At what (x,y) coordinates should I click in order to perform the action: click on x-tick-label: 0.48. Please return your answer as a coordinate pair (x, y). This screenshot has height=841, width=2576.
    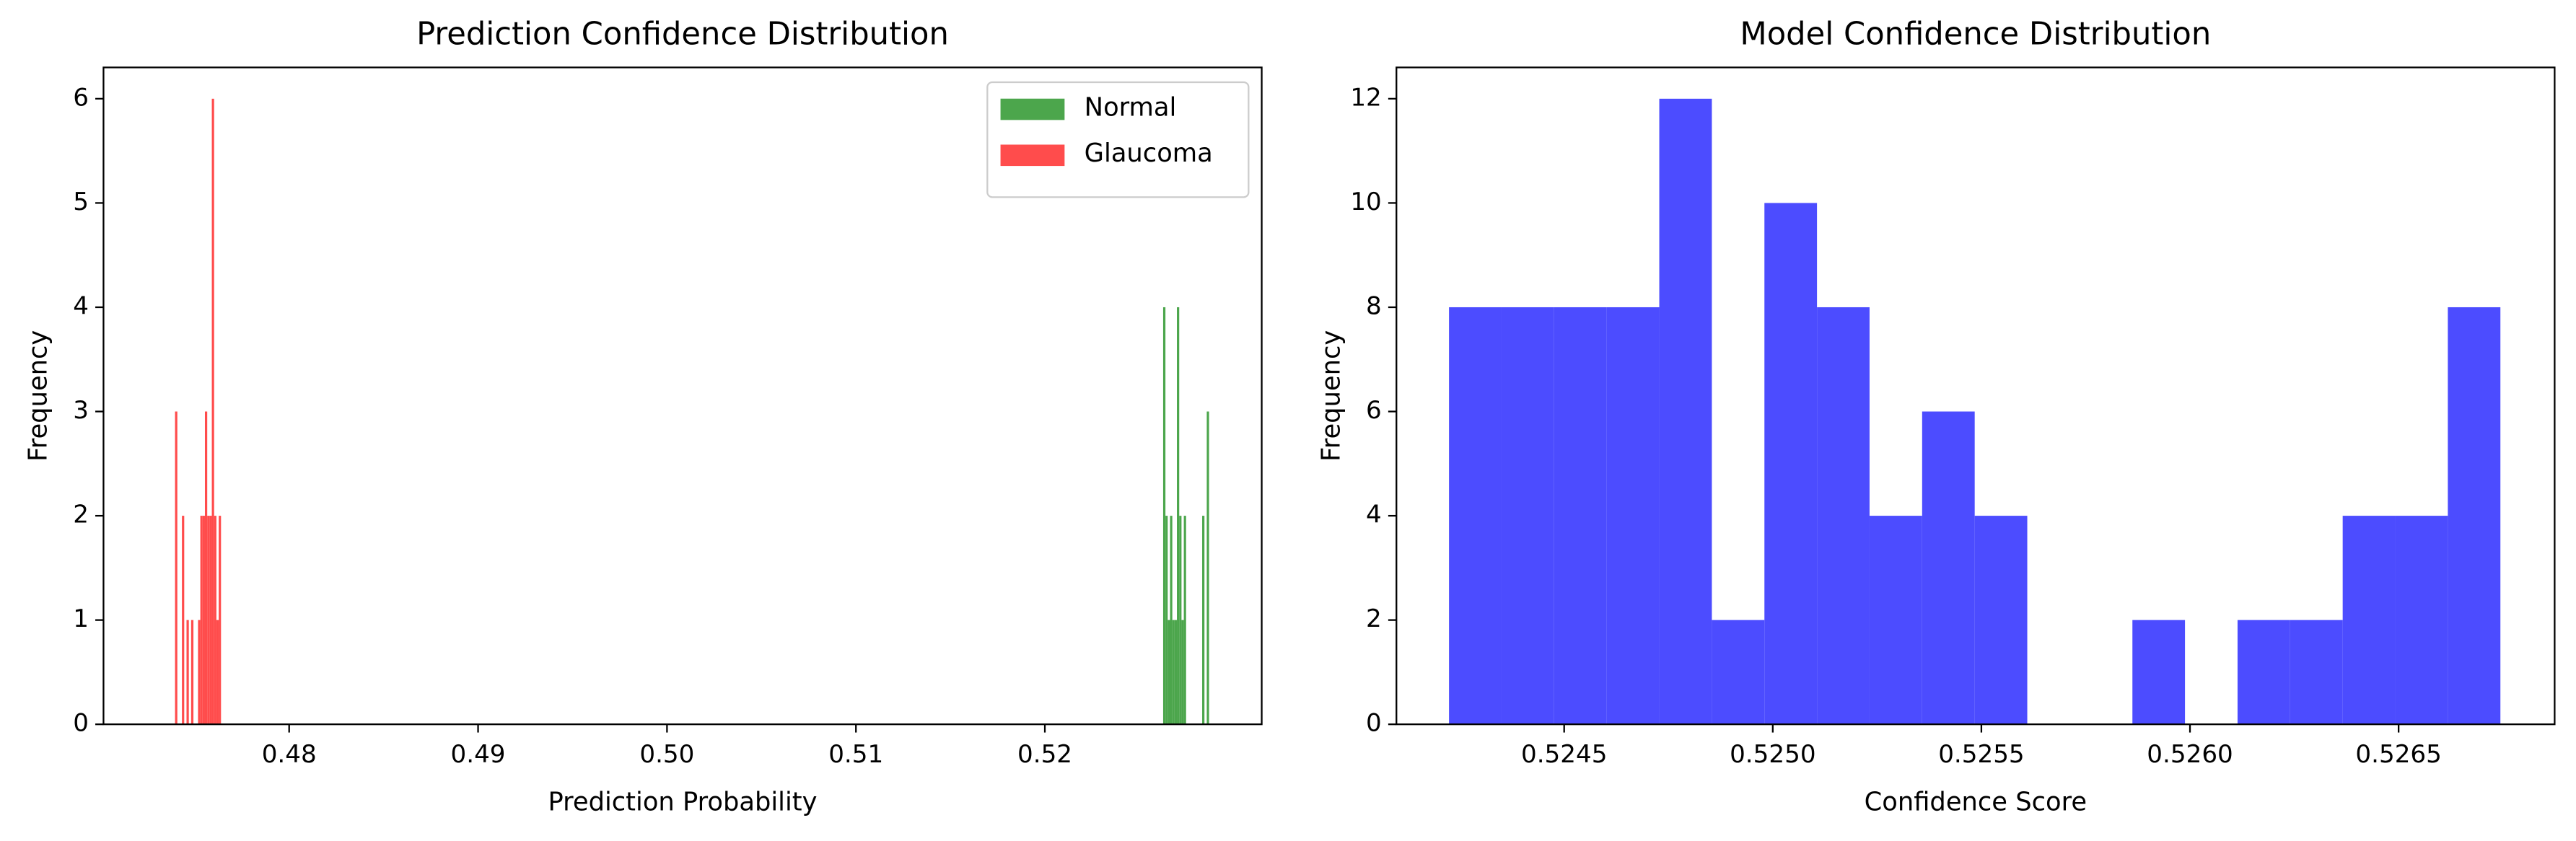
    Looking at the image, I should click on (289, 754).